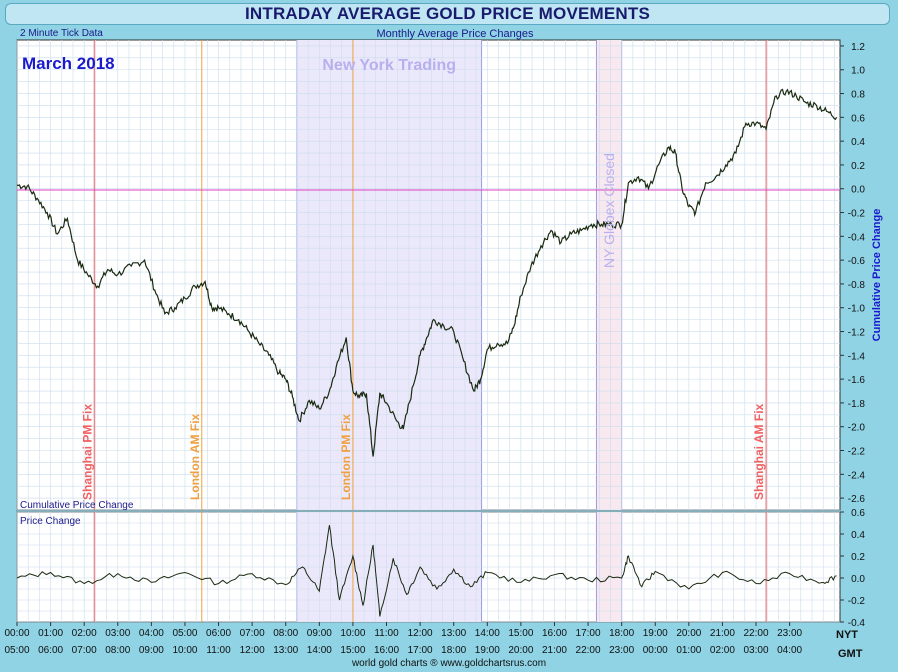 This screenshot has width=898, height=672. Describe the element at coordinates (195, 456) in the screenshot. I see `fix-label: London AM Fix` at that location.